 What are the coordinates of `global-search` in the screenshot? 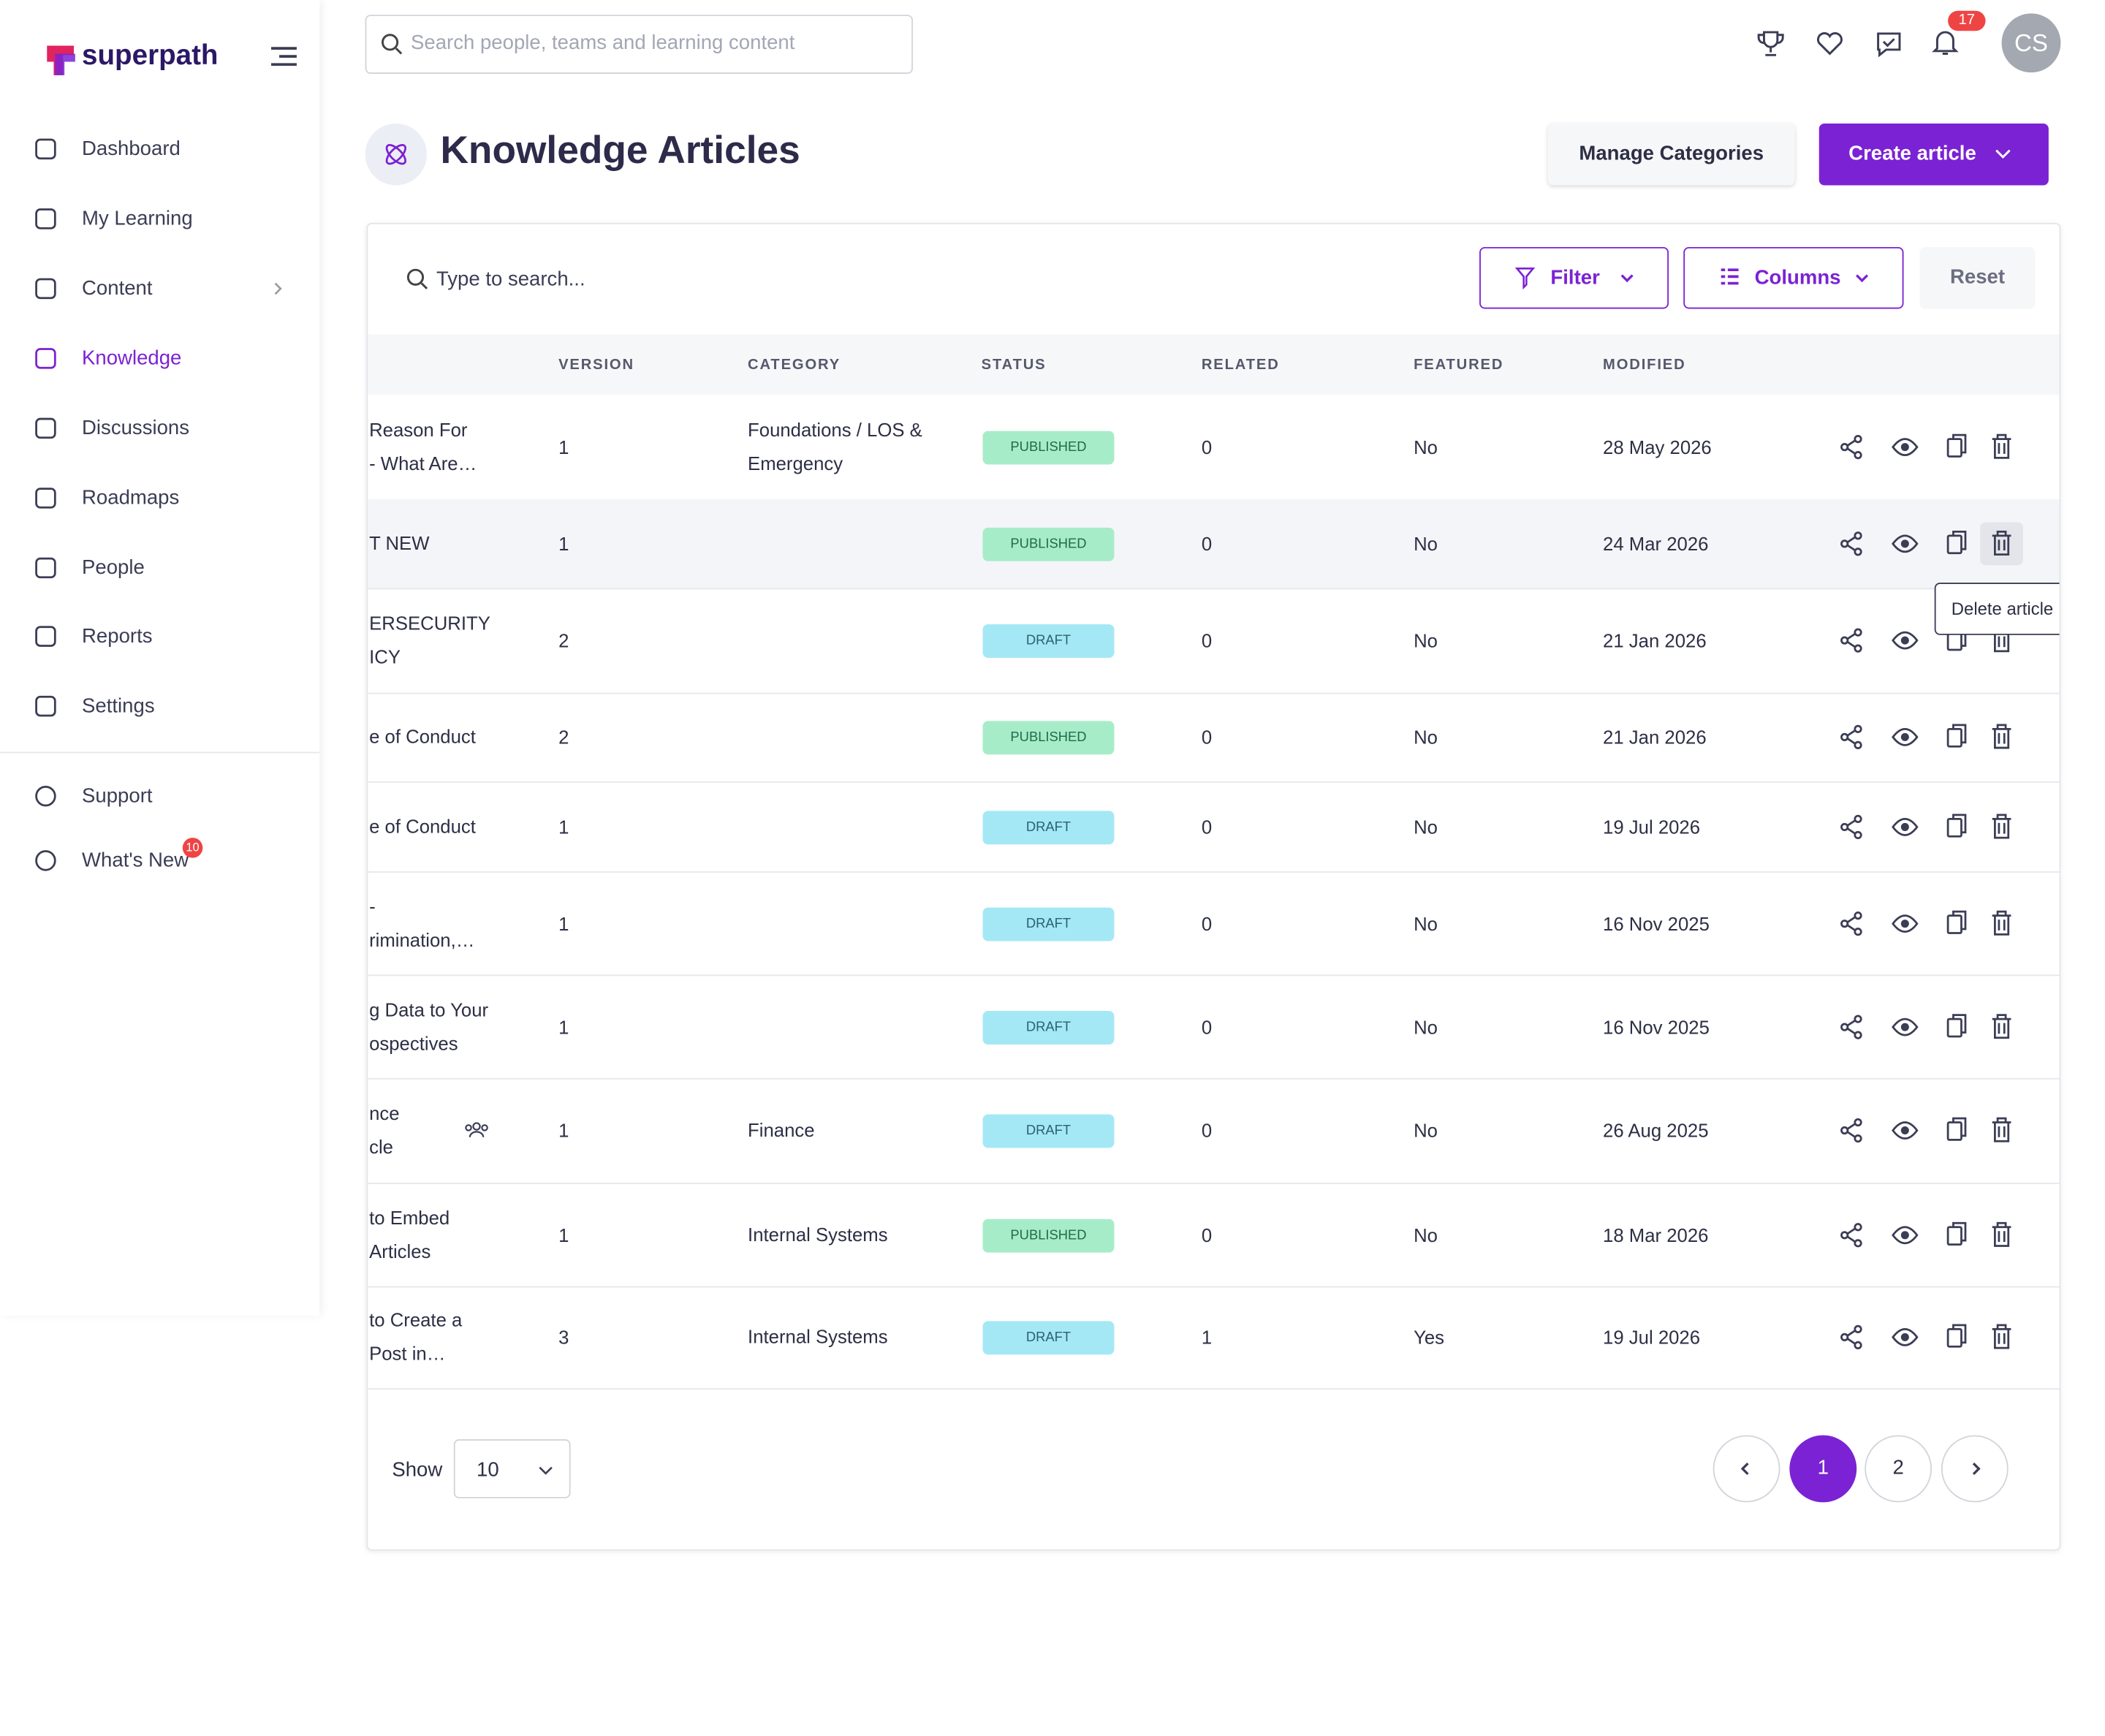 It's located at (639, 45).